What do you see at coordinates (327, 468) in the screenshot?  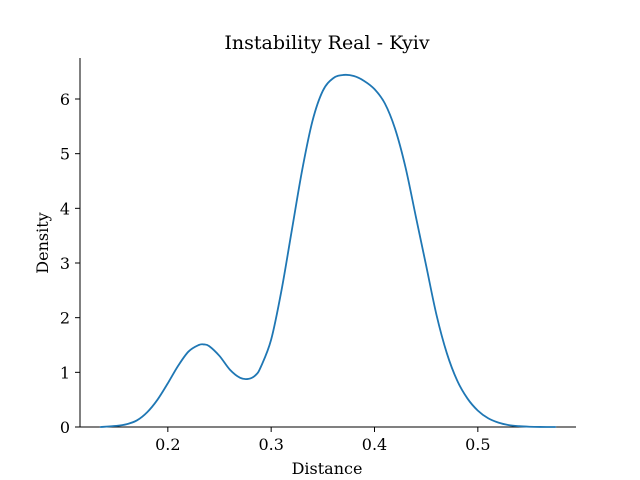 I see `x-axis-label: Distance` at bounding box center [327, 468].